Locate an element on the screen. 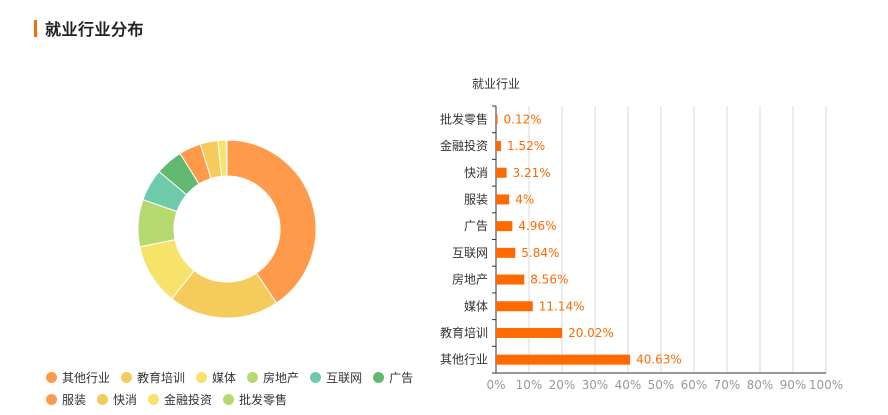 The width and height of the screenshot is (888, 415). x-tick-label: 70% is located at coordinates (727, 385).